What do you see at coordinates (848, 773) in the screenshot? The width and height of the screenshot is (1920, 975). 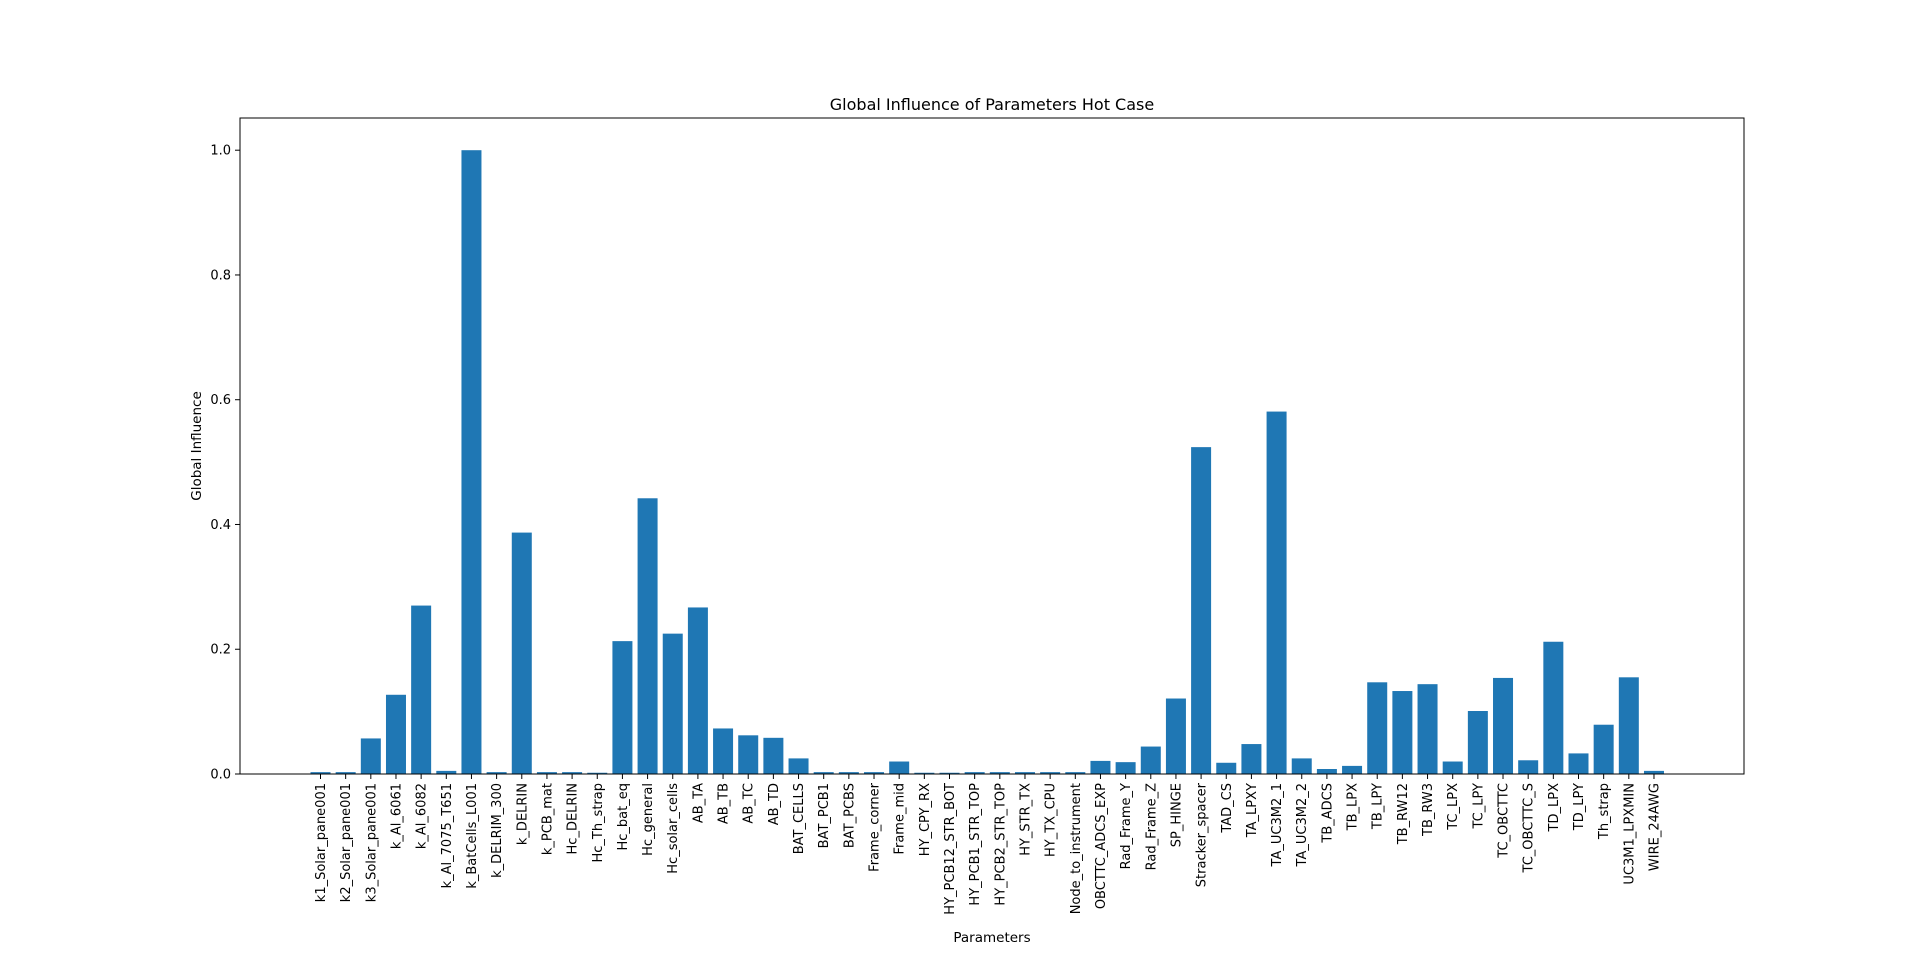 I see `bar-BAT_PCBS` at bounding box center [848, 773].